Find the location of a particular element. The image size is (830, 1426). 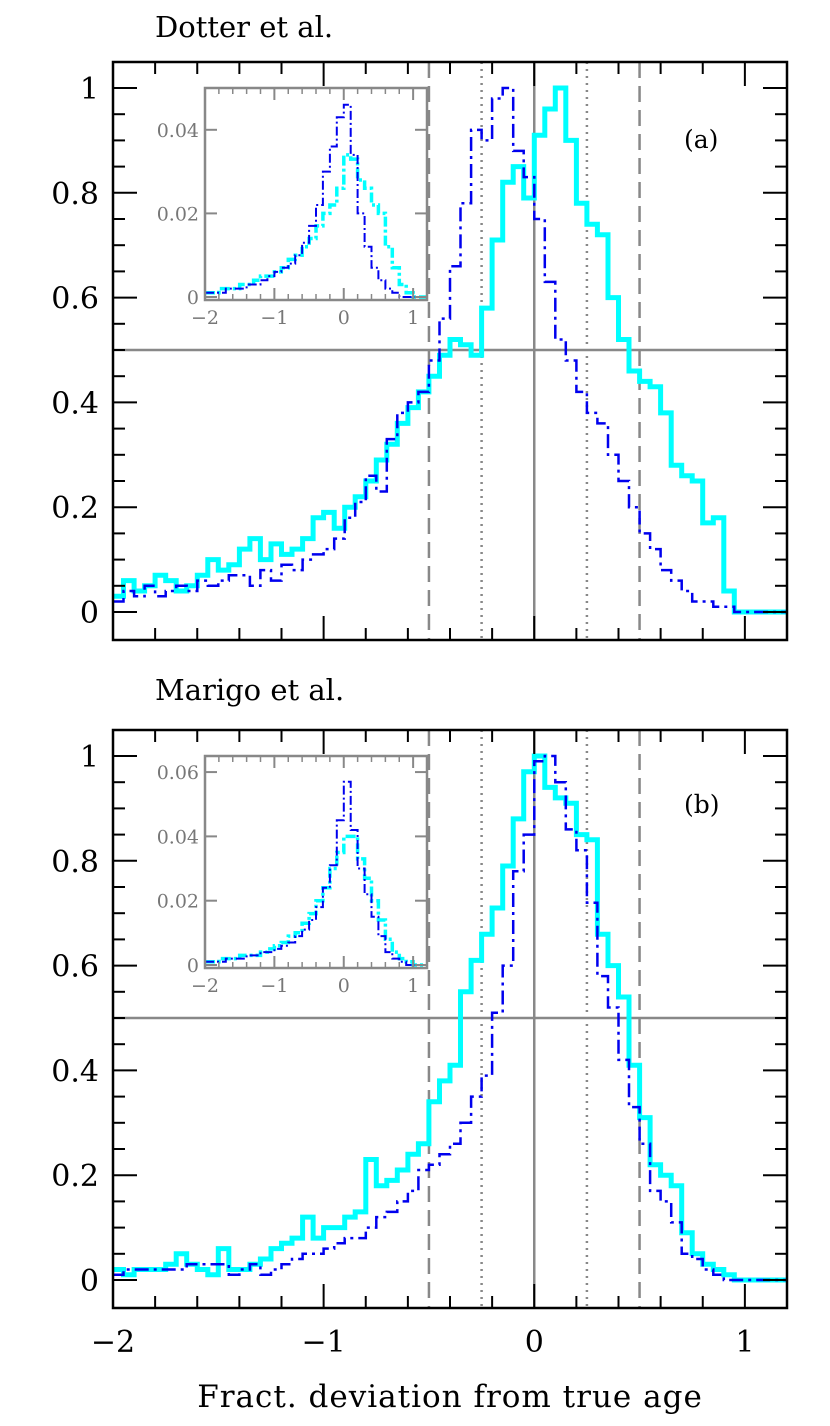

panel-a-inset-series-cyan is located at coordinates (316, 226).